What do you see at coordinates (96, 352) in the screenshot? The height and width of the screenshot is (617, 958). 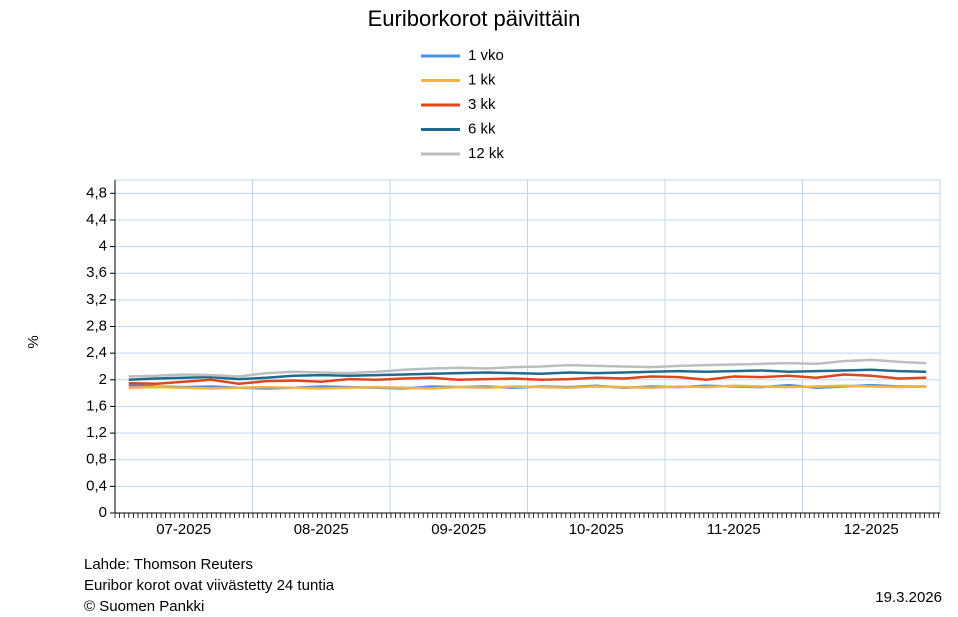 I see `y-tick-label: 2,4` at bounding box center [96, 352].